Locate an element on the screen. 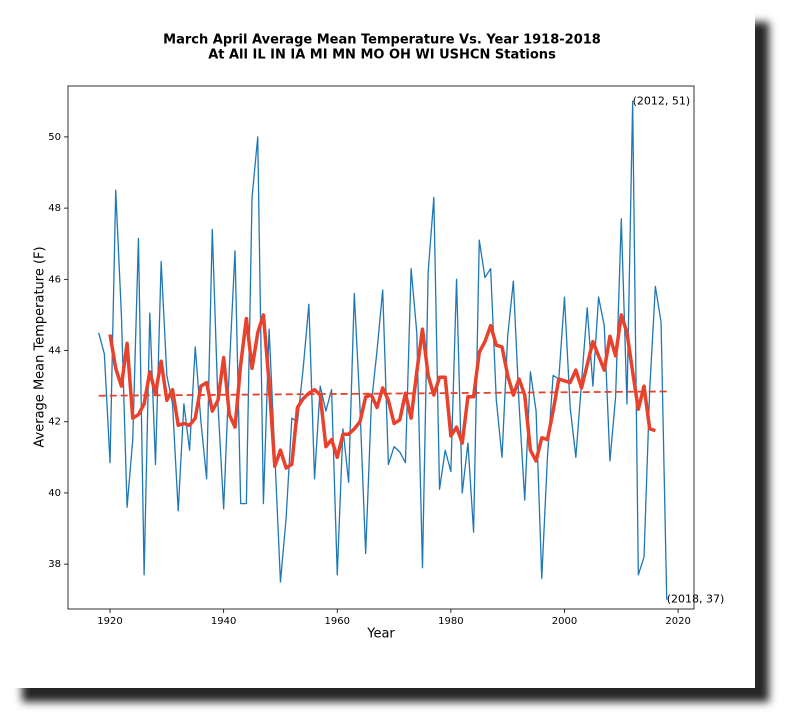  x-tick-label: 1960 is located at coordinates (337, 621).